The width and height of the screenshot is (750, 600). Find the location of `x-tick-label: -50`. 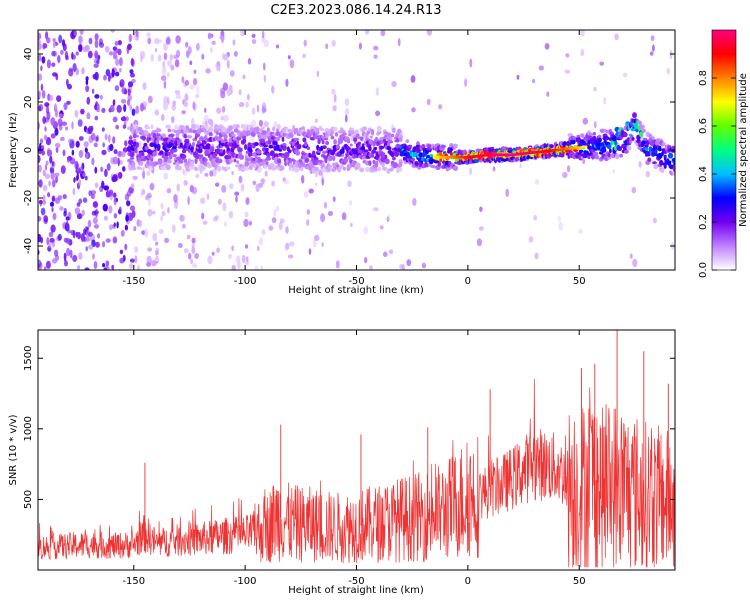

x-tick-label: -50 is located at coordinates (356, 581).